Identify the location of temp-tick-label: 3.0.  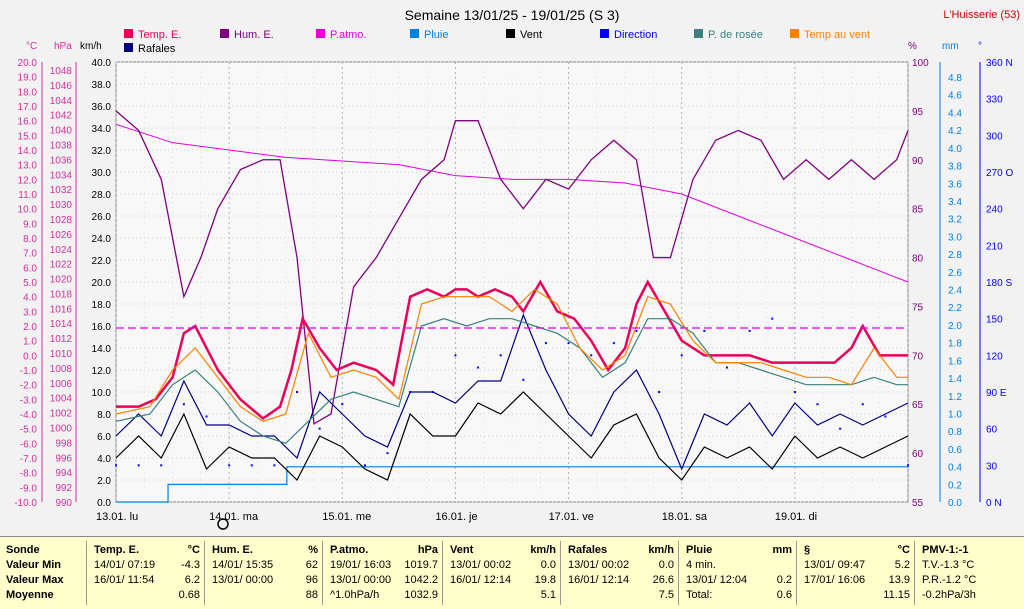
(30, 312).